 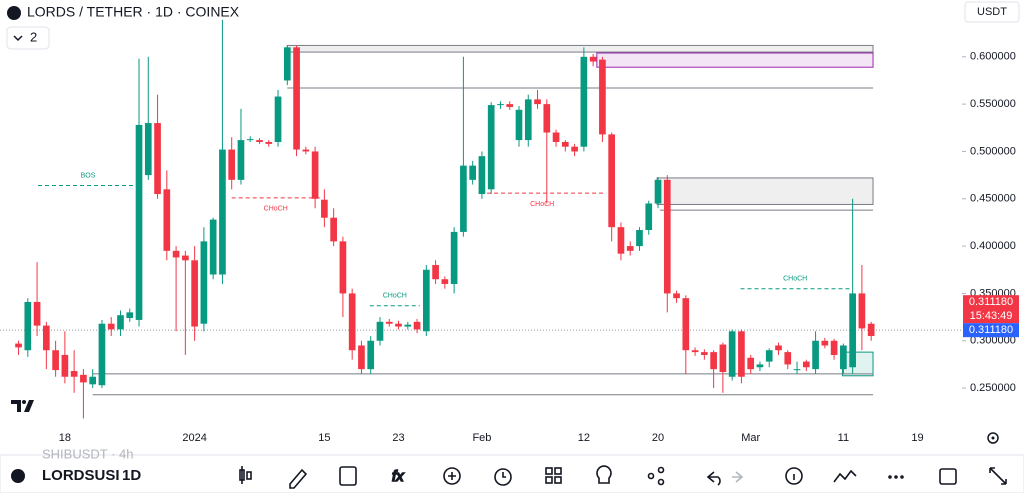 I want to click on x-tick-label: Mar, so click(x=750, y=438).